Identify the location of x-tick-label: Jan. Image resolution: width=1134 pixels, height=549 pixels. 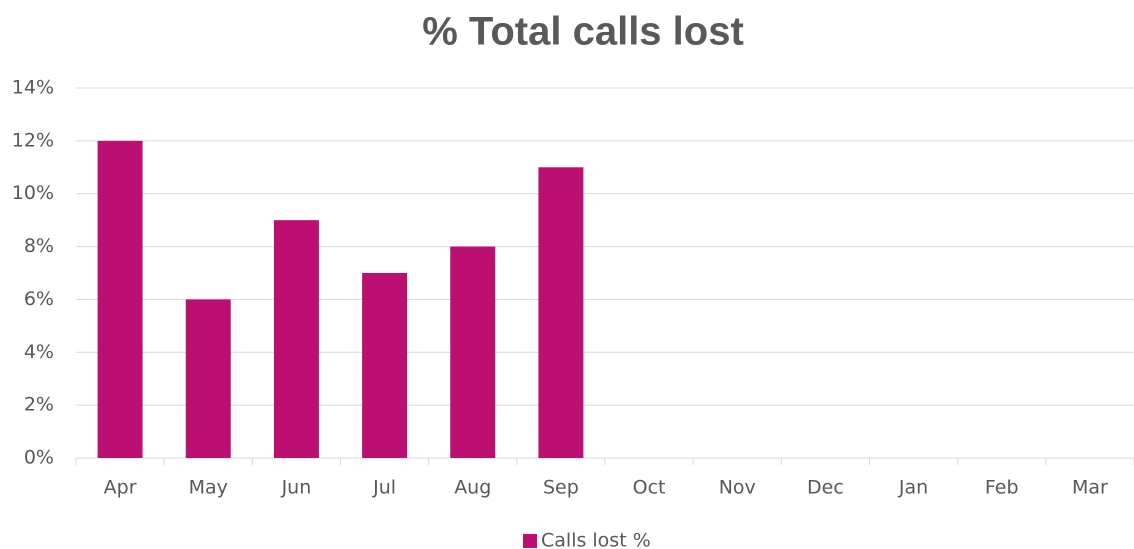
(913, 488).